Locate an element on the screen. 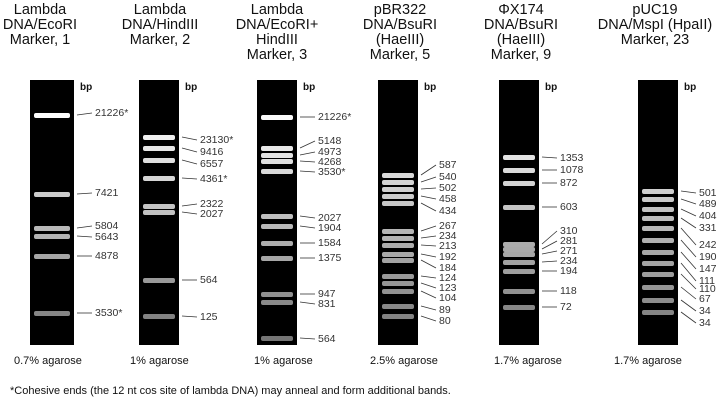 This screenshot has width=720, height=407. band-size-label: 310 is located at coordinates (569, 231).